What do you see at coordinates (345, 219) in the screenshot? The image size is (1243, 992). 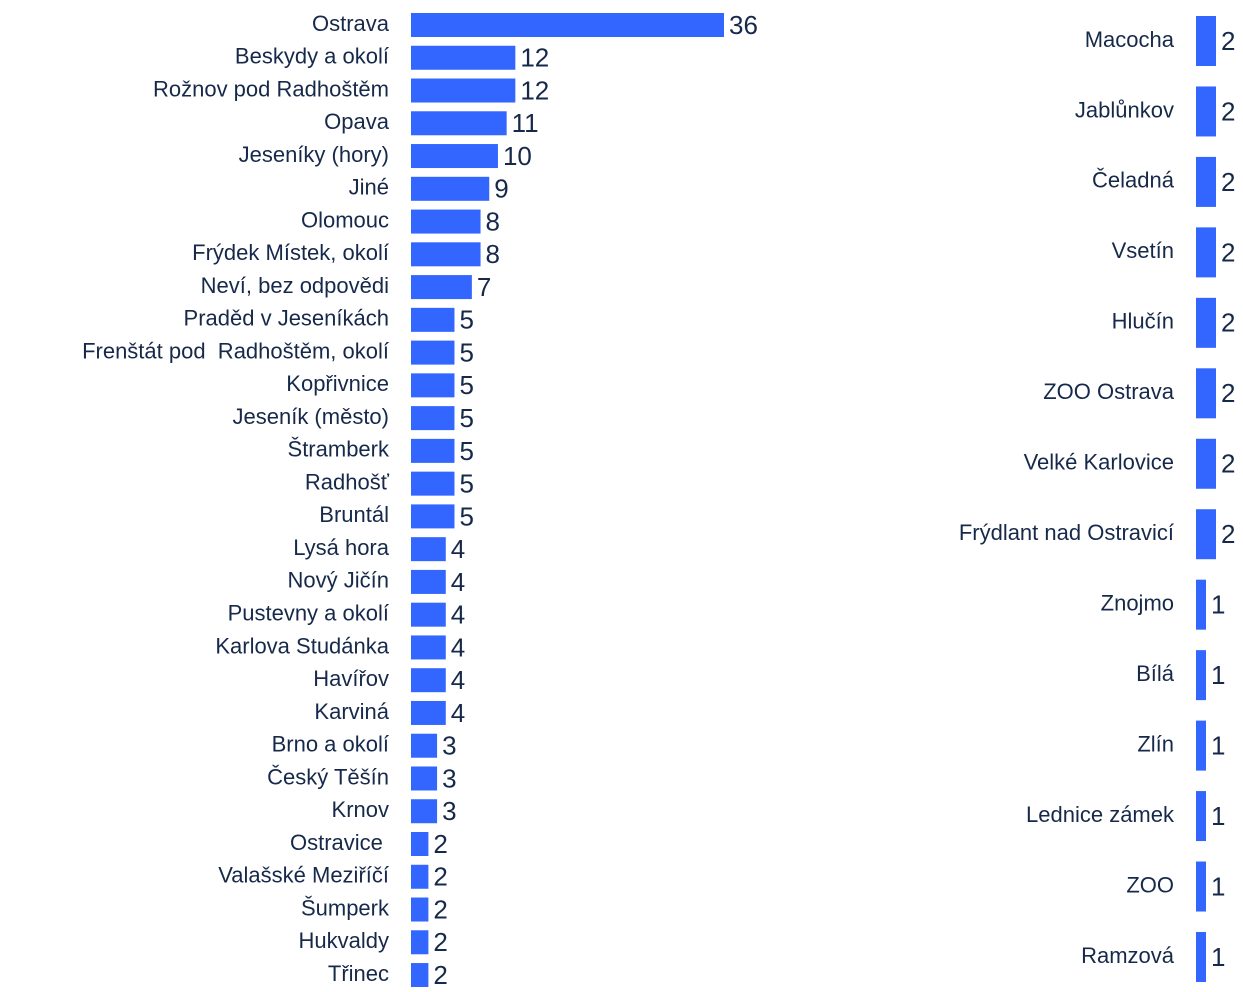 I see `category-label: Olomouc` at bounding box center [345, 219].